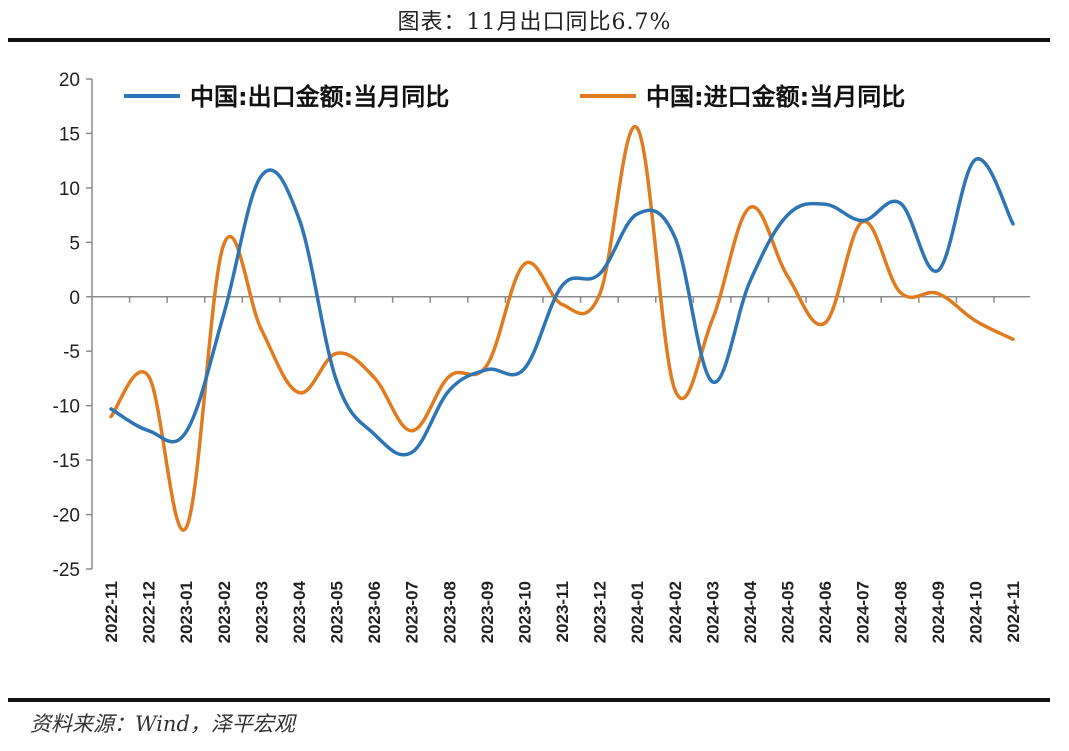 The height and width of the screenshot is (751, 1069). What do you see at coordinates (412, 612) in the screenshot?
I see `x-tick-label: 2023-07` at bounding box center [412, 612].